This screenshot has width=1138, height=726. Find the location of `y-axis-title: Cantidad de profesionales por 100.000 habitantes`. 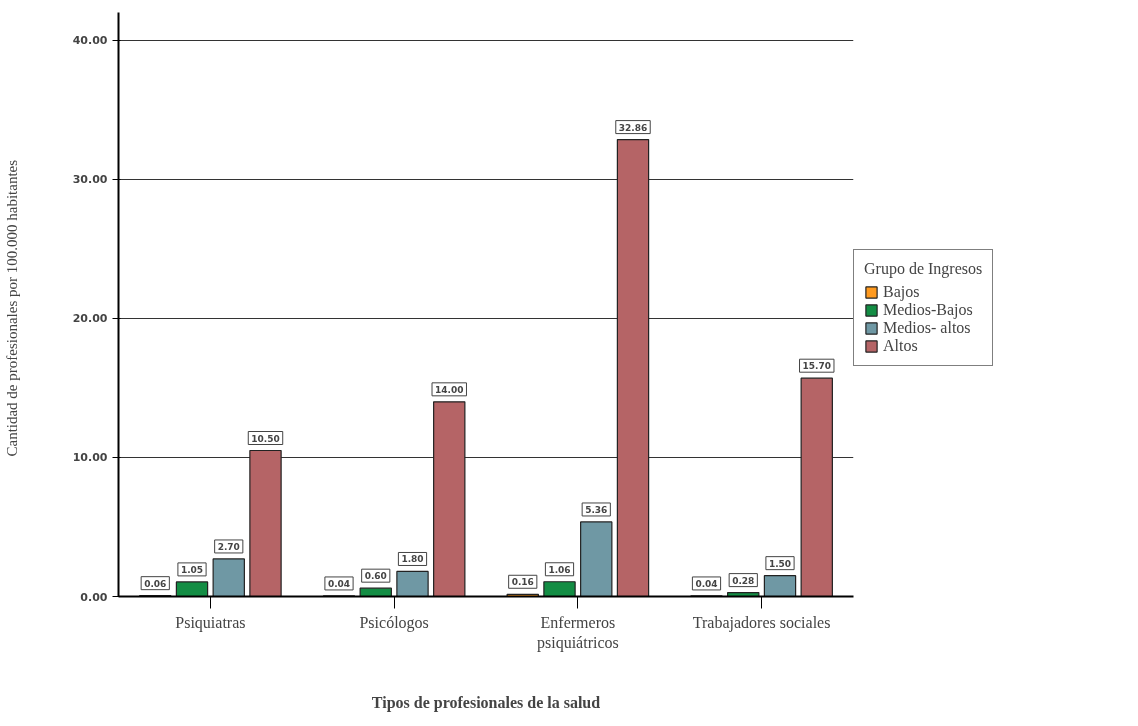

y-axis-title: Cantidad de profesionales por 100.000 habitantes is located at coordinates (11, 308).